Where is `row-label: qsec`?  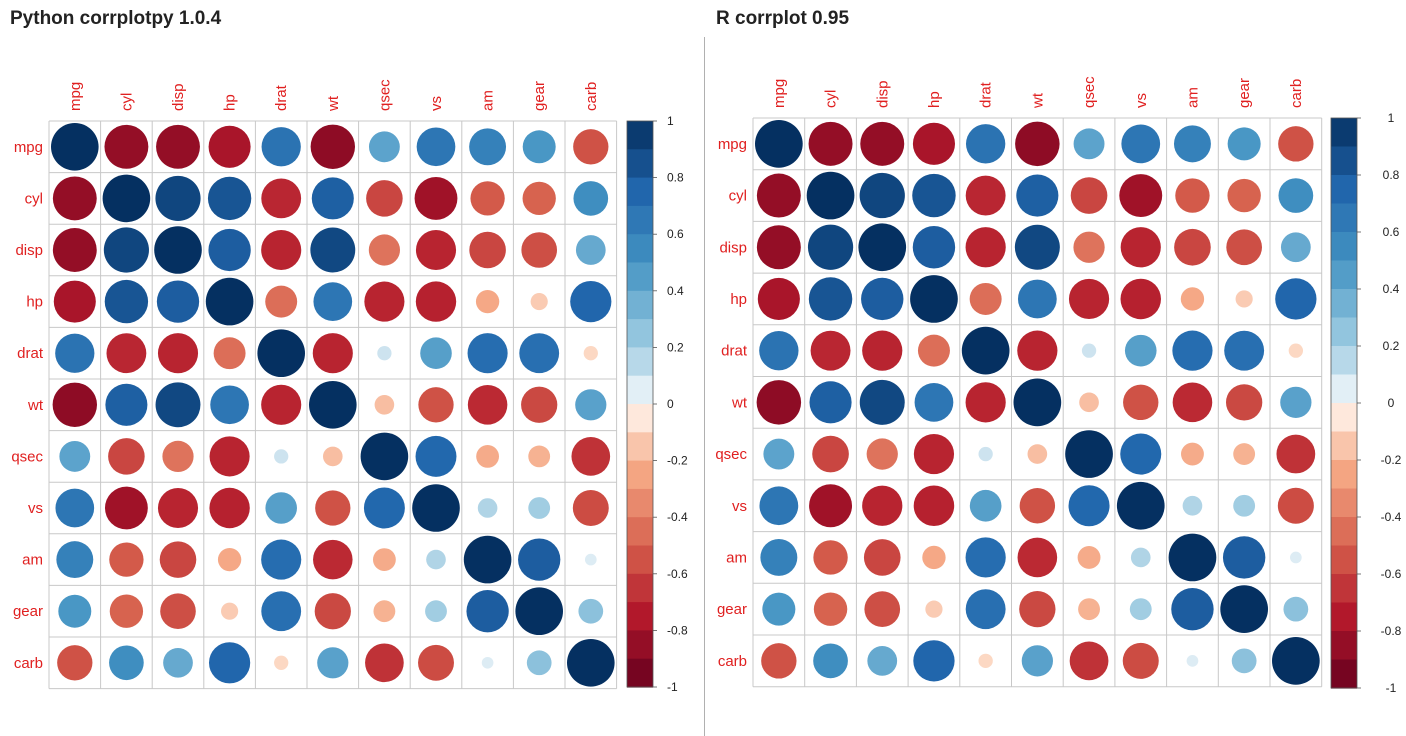
row-label: qsec is located at coordinates (731, 454).